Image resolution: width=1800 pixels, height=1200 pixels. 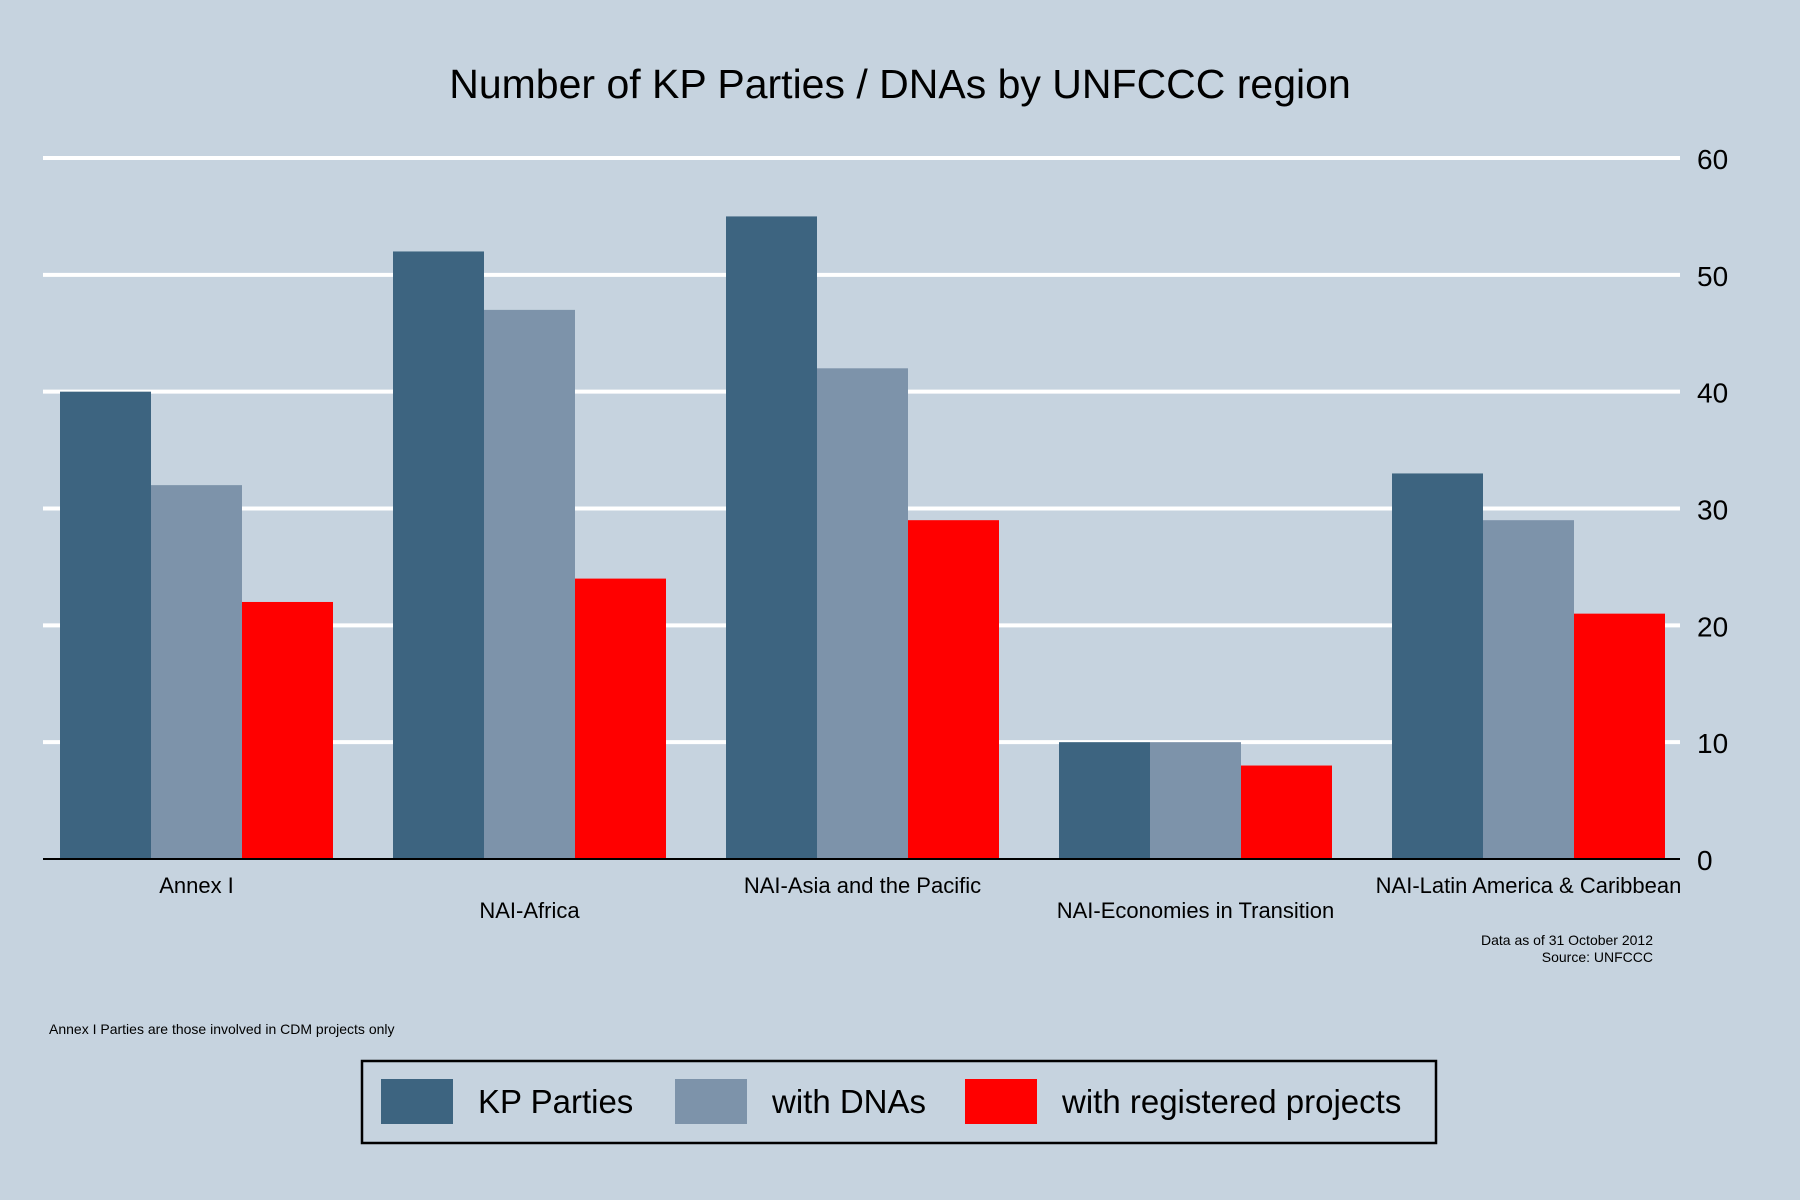 What do you see at coordinates (1196, 910) in the screenshot?
I see `x-category-label: NAI-Economies in Transition` at bounding box center [1196, 910].